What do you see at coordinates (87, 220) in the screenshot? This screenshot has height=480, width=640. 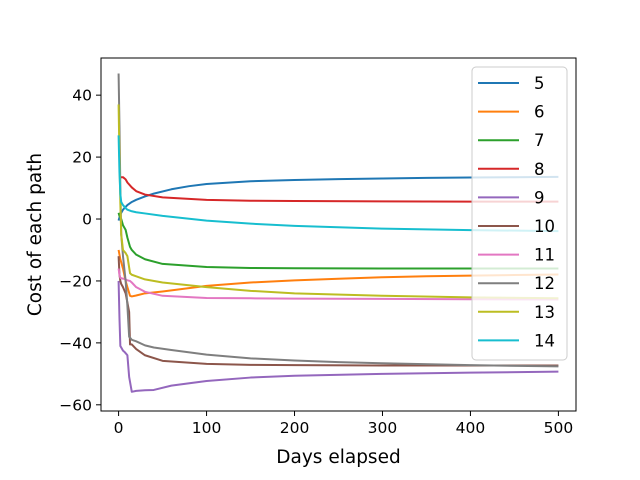 I see `y-tick-label: 0` at bounding box center [87, 220].